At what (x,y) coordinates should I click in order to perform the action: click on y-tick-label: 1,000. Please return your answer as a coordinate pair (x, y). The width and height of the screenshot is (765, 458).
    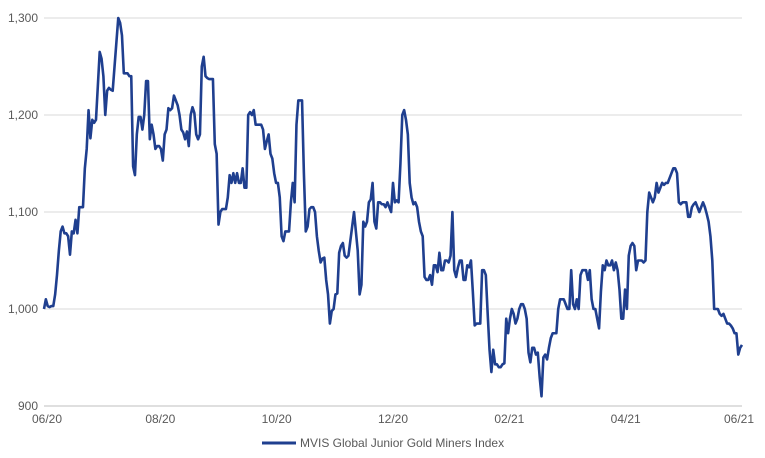
    Looking at the image, I should click on (23, 309).